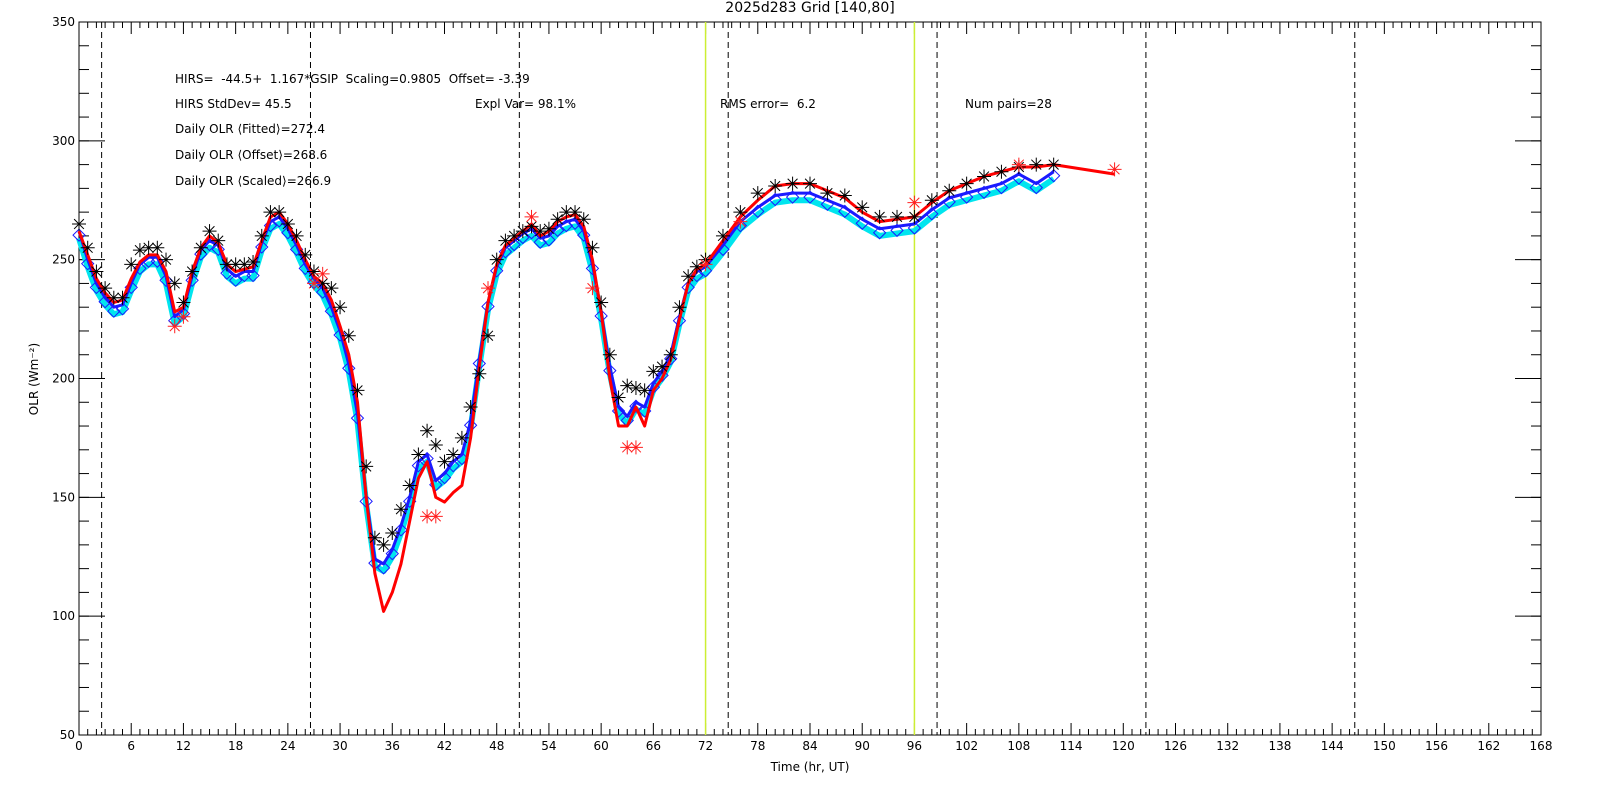 This screenshot has width=1600, height=800. Describe the element at coordinates (1541, 746) in the screenshot. I see `x-tick-label: 168` at that location.